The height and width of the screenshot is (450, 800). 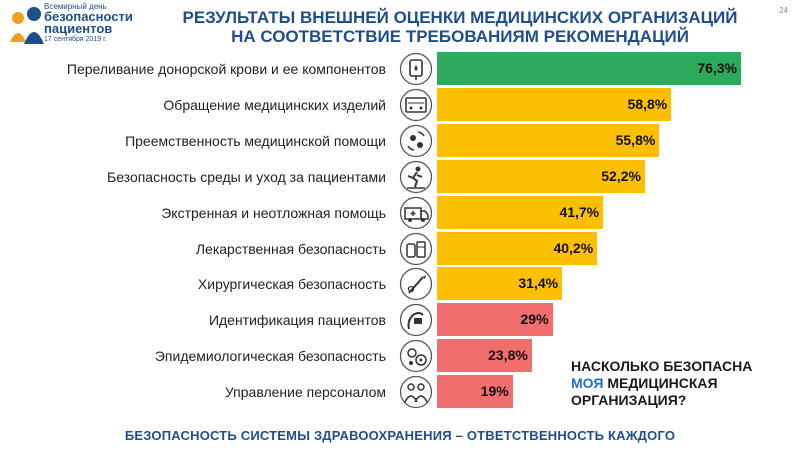 I want to click on logo-line2: безопасности, so click(x=88, y=16).